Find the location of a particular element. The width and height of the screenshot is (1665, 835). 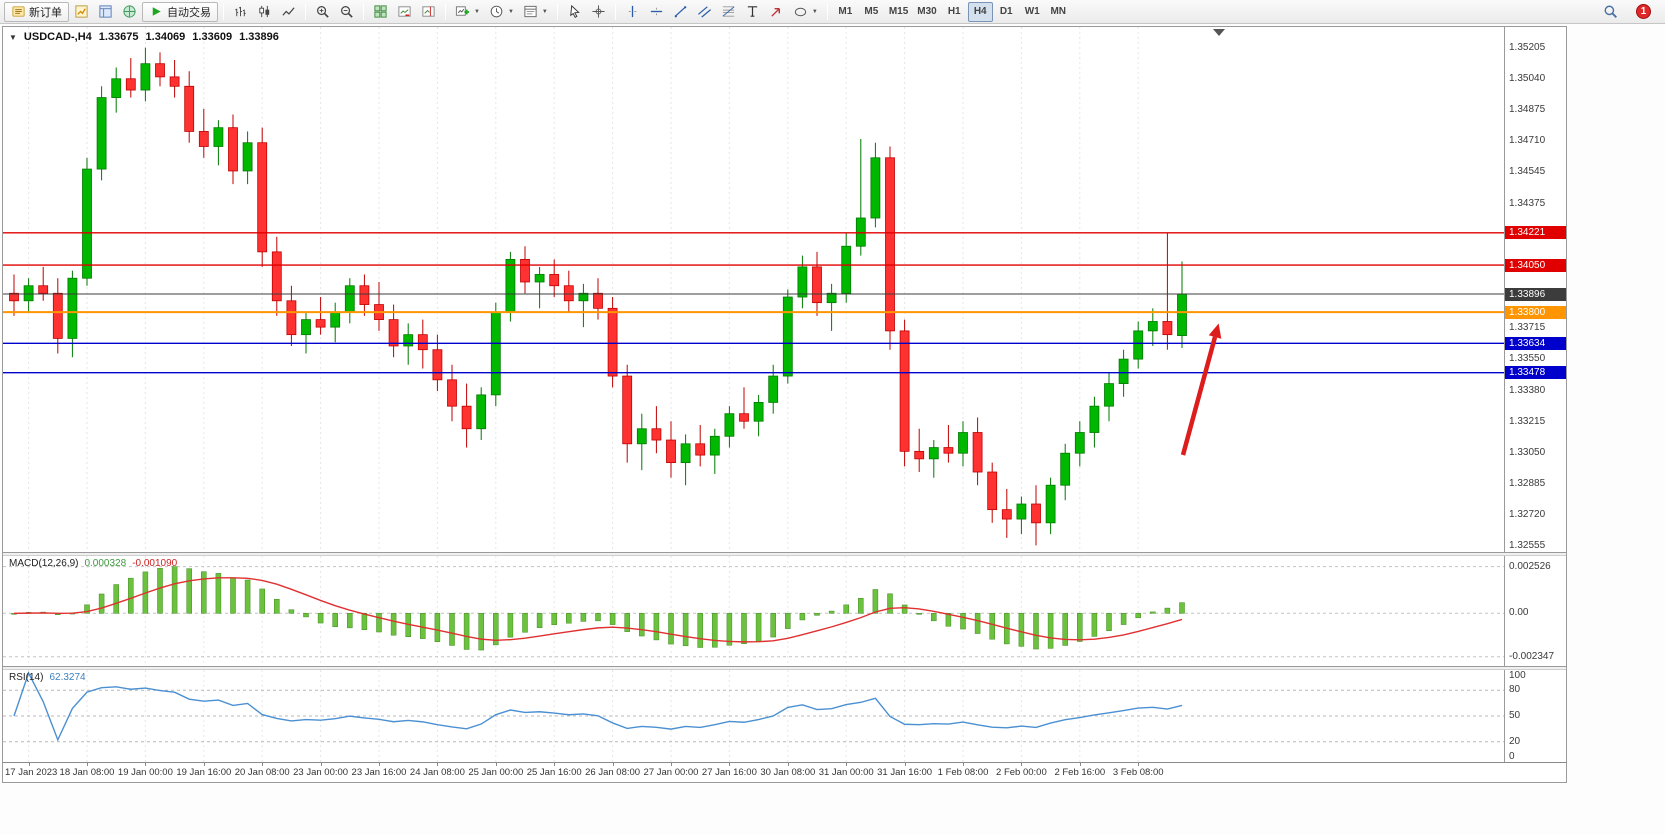

templates-button: ▼ is located at coordinates (535, 12).